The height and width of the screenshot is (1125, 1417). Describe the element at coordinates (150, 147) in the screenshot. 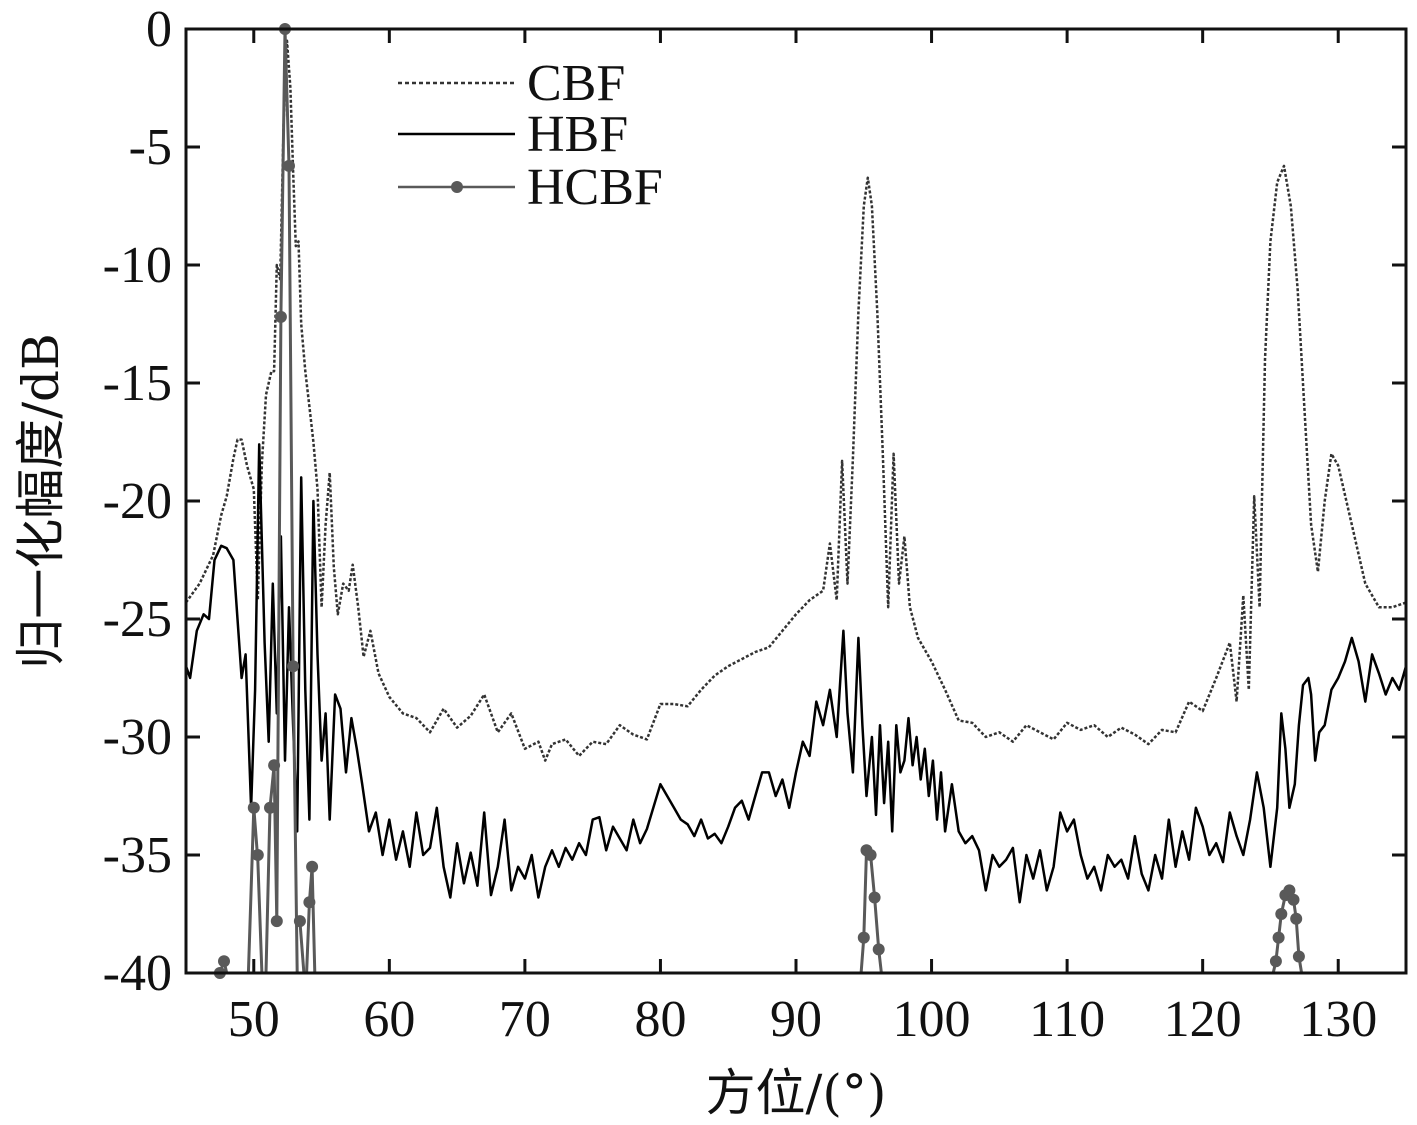

I see `y-tick-label: -5` at that location.